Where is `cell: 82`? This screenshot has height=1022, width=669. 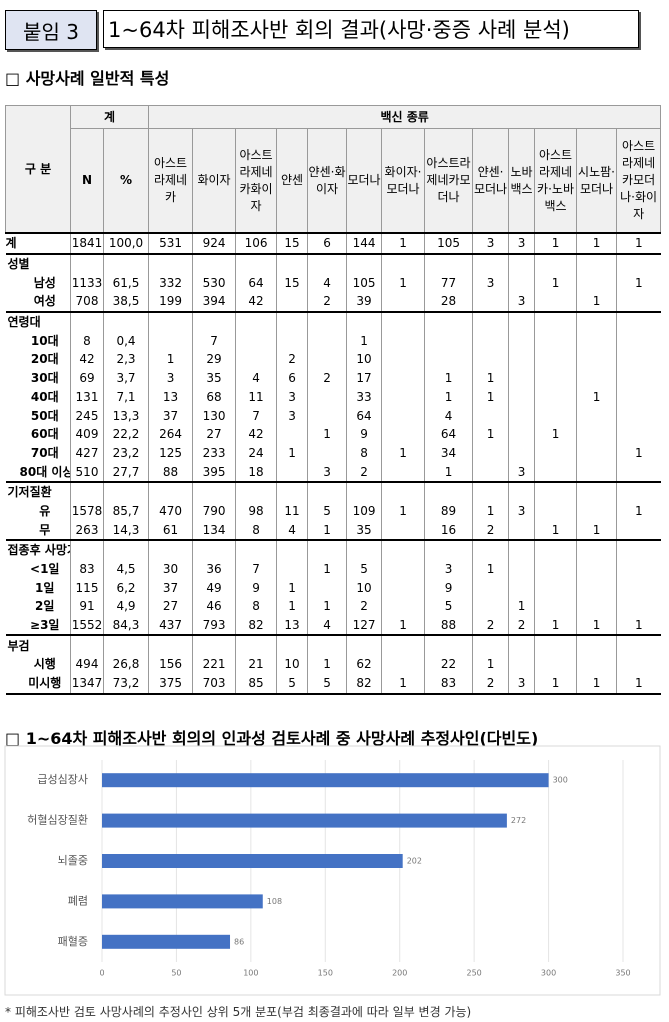 cell: 82 is located at coordinates (364, 684).